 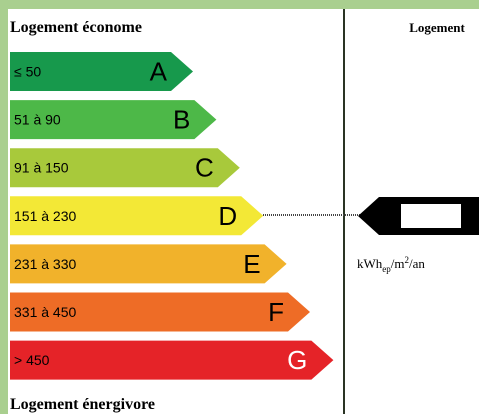 What do you see at coordinates (45, 216) in the screenshot?
I see `class-range: 151 à 230` at bounding box center [45, 216].